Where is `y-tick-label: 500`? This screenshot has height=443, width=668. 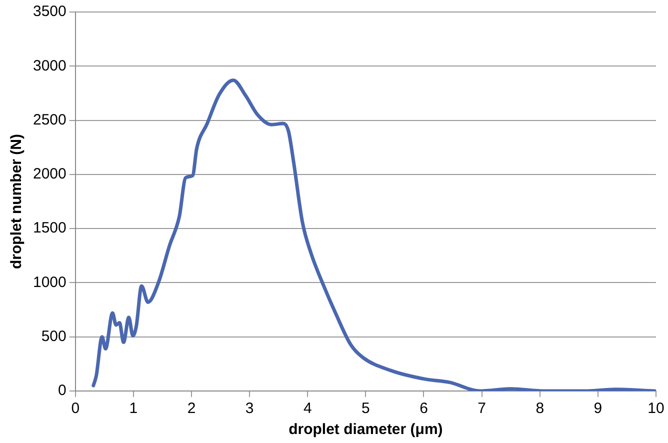
y-tick-label: 500 is located at coordinates (53, 336).